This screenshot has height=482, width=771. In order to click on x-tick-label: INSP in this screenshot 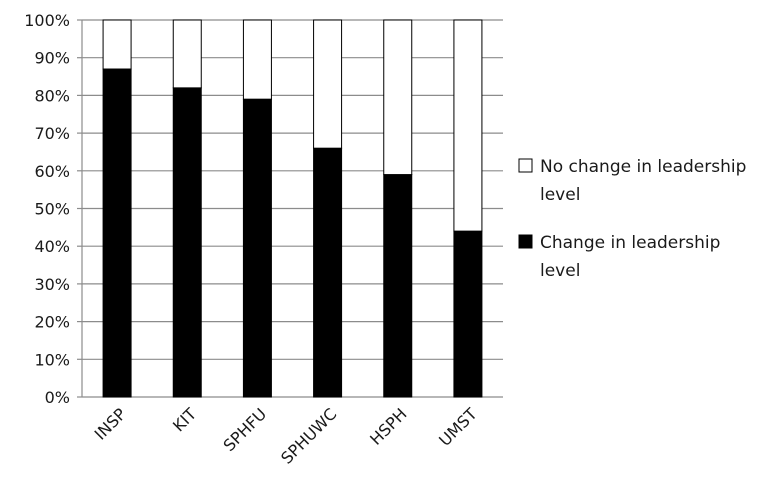, I will do `click(110, 423)`.